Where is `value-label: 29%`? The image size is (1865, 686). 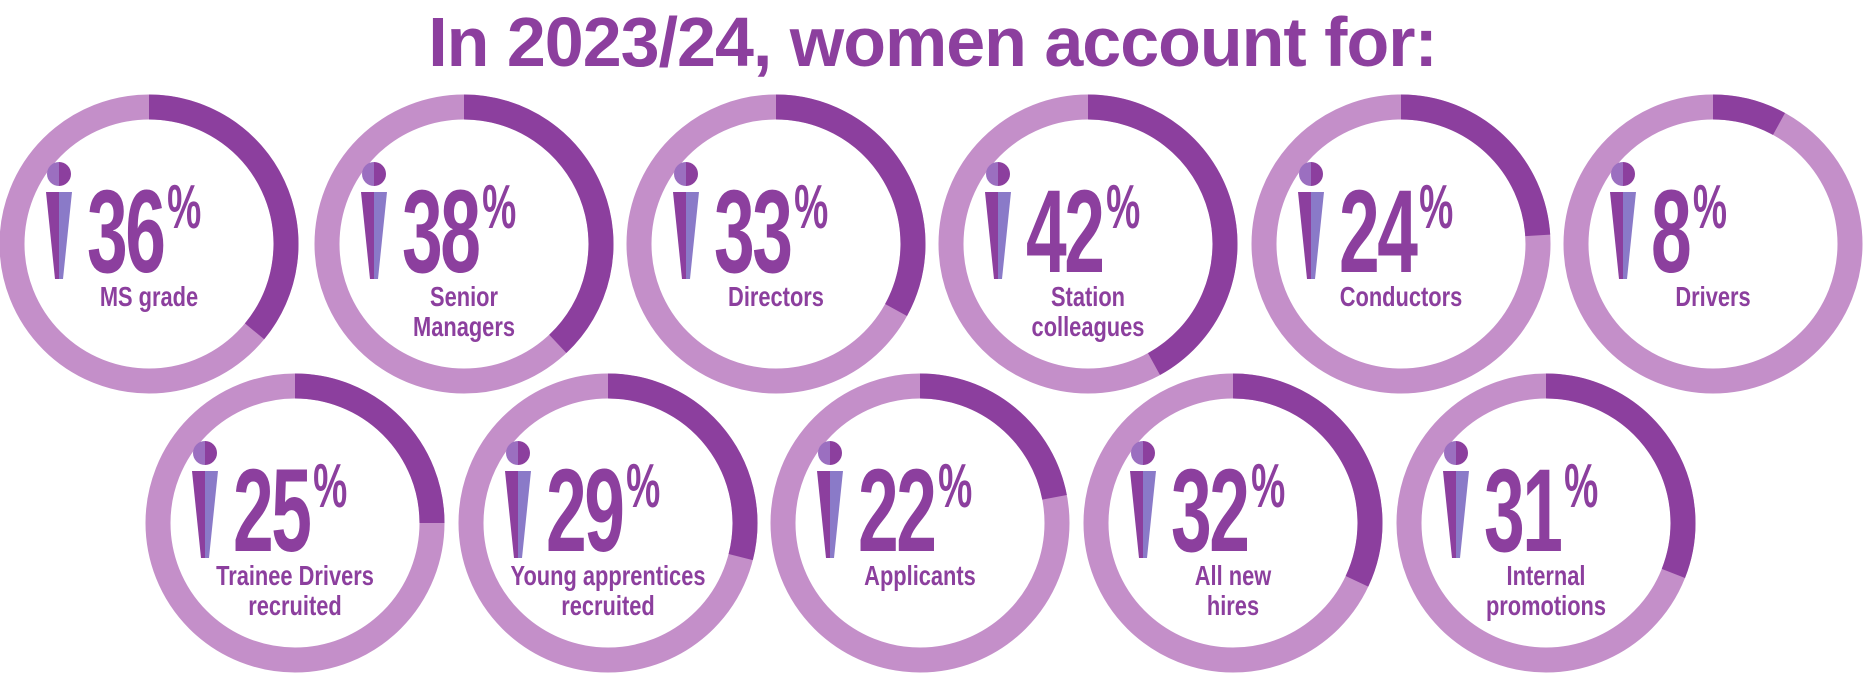 value-label: 29% is located at coordinates (603, 510).